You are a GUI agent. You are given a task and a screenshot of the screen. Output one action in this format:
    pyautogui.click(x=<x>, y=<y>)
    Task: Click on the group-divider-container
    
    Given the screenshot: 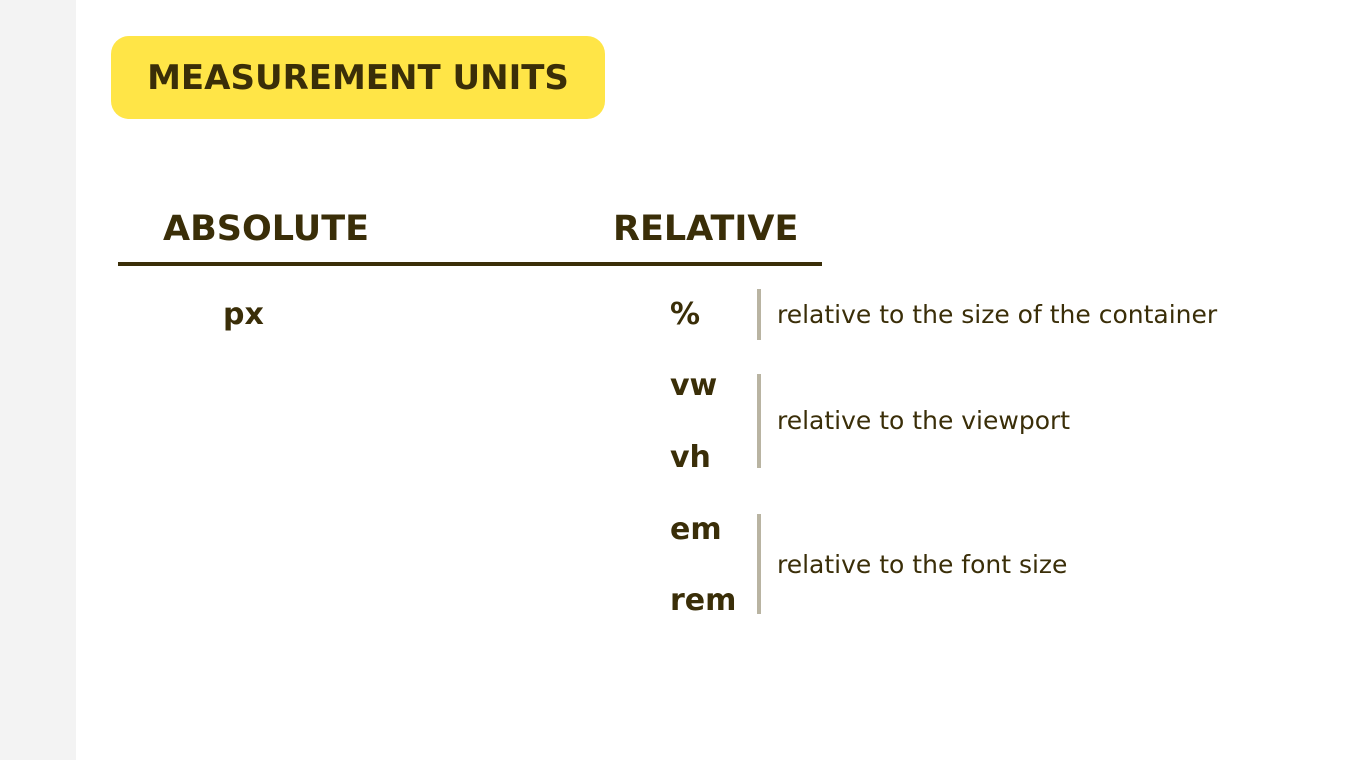 What is the action you would take?
    pyautogui.click(x=759, y=314)
    